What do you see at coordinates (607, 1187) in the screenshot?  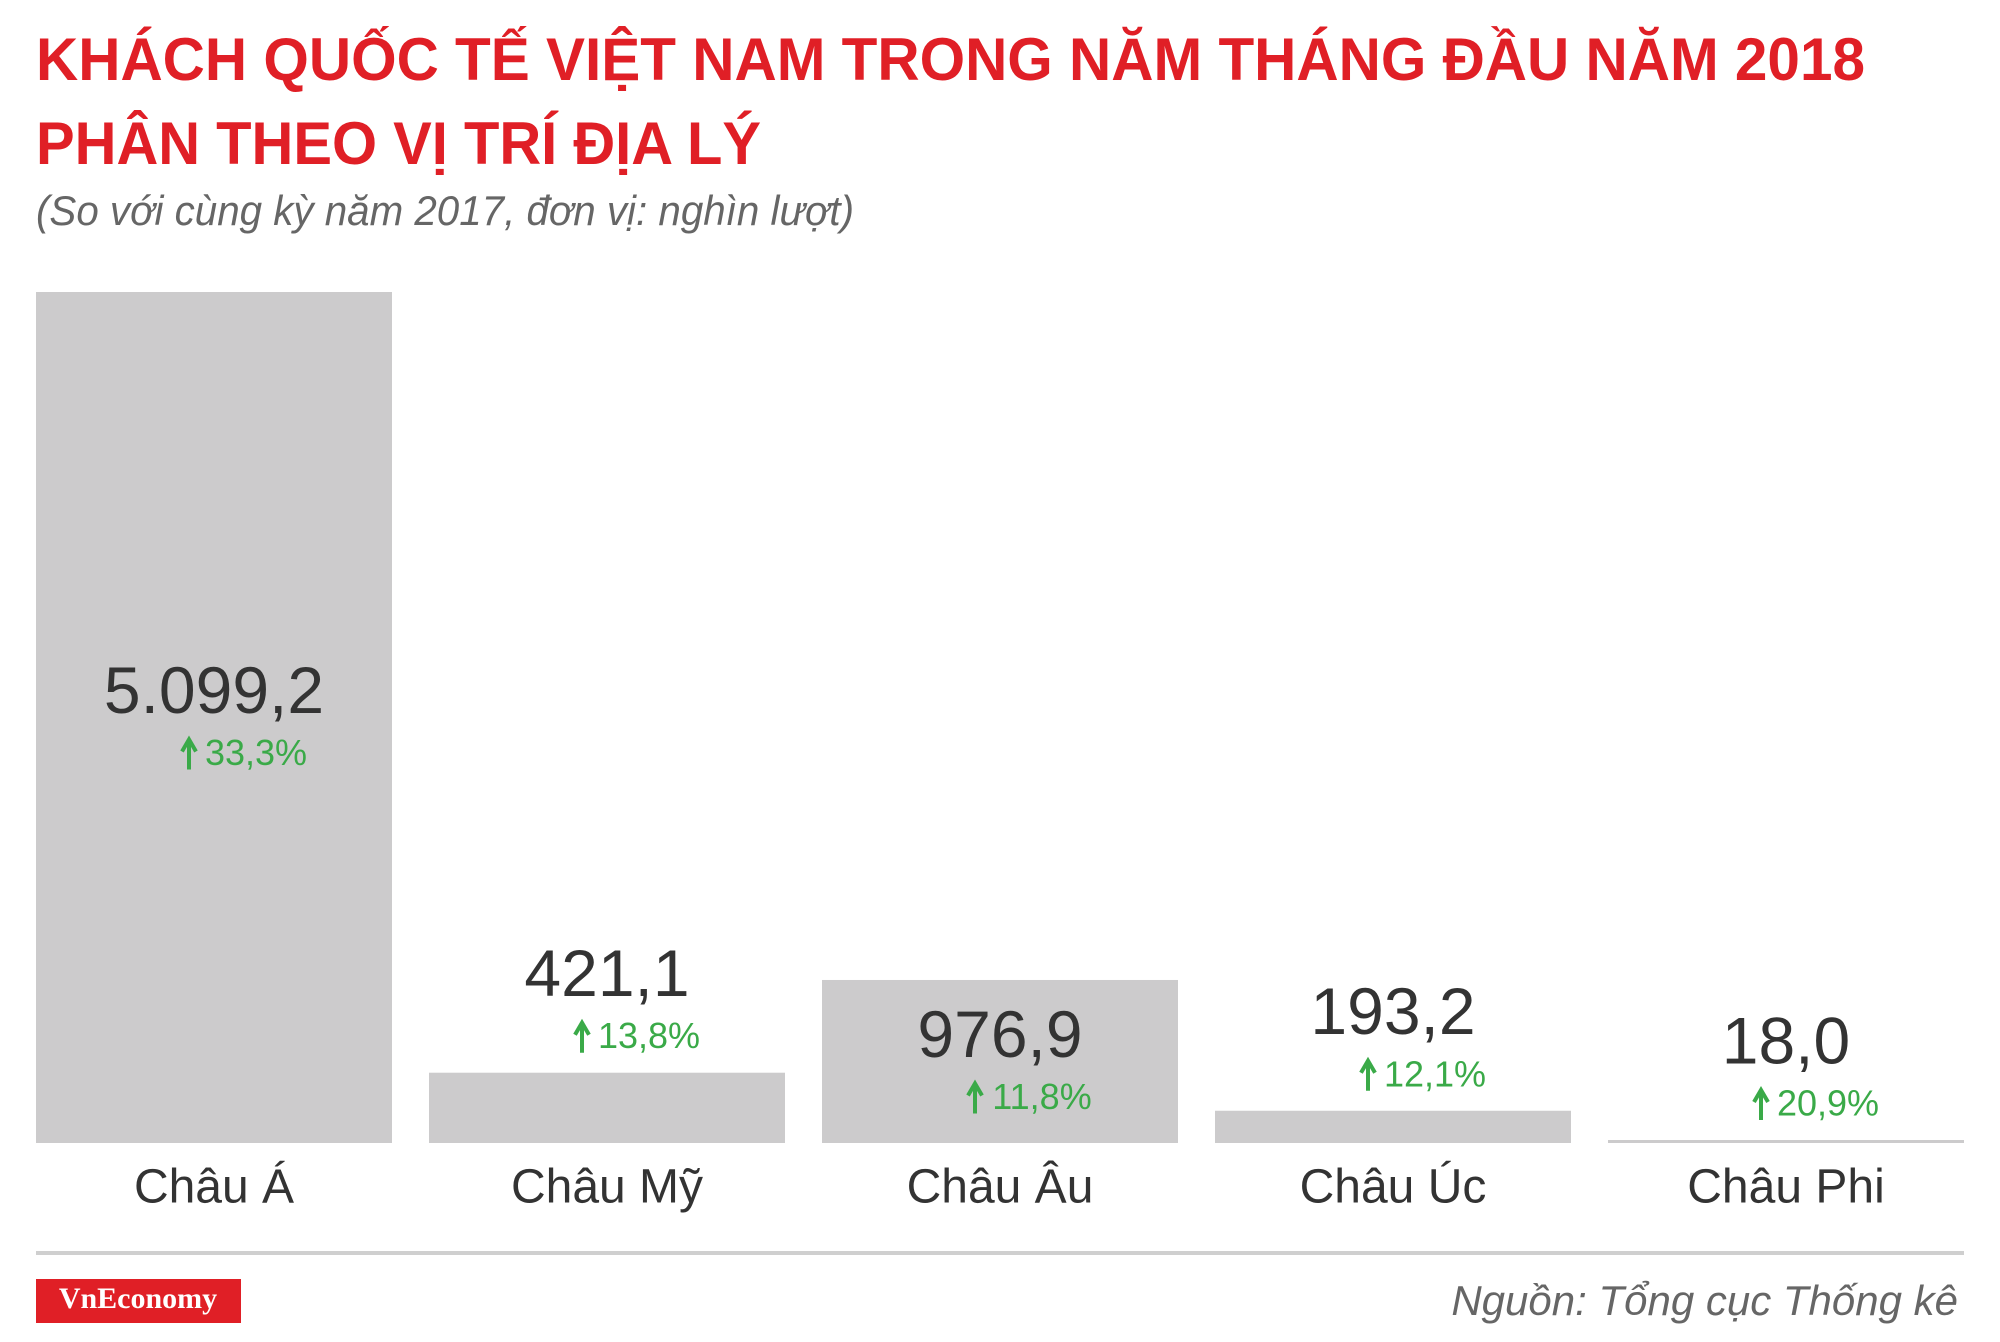 I see `x-tick-label: Châu Mỹ` at bounding box center [607, 1187].